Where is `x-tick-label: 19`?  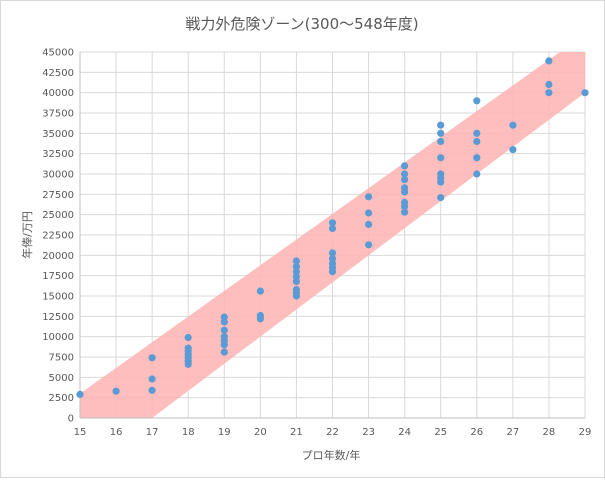 x-tick-label: 19 is located at coordinates (224, 432).